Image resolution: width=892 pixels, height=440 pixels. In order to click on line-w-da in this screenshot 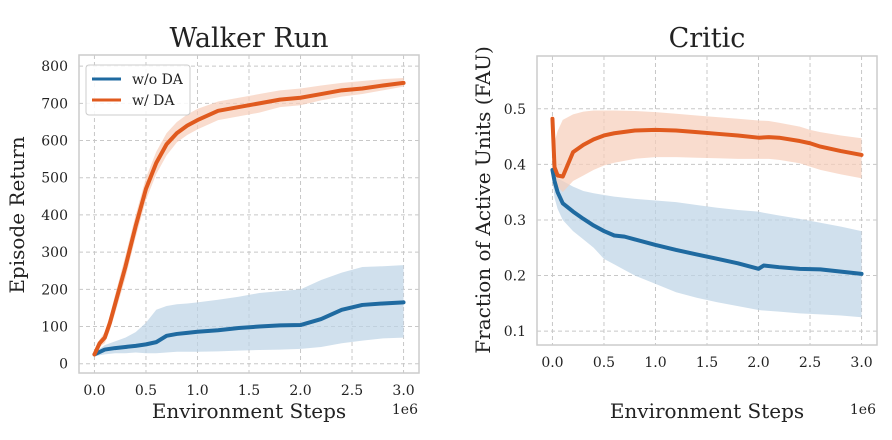, I will do `click(707, 147)`.